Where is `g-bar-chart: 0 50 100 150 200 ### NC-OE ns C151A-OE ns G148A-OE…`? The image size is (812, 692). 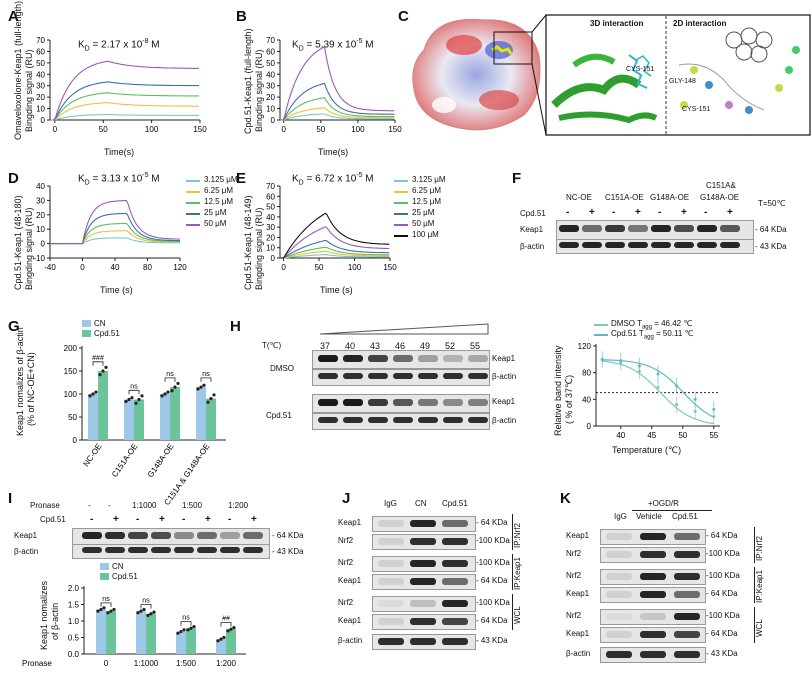 g-bar-chart: 0 50 100 150 200 ### NC-OE ns C151A-OE ns G148A-OE… is located at coordinates (145, 425).